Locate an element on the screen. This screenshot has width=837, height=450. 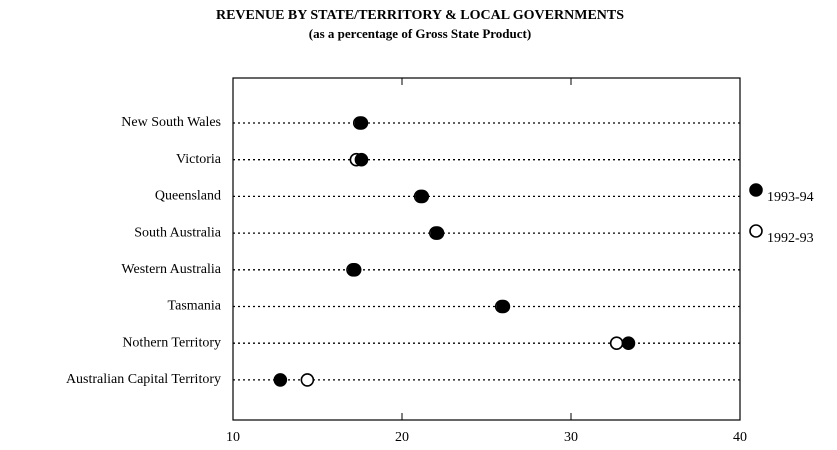
x-tick-label: 30 is located at coordinates (571, 437).